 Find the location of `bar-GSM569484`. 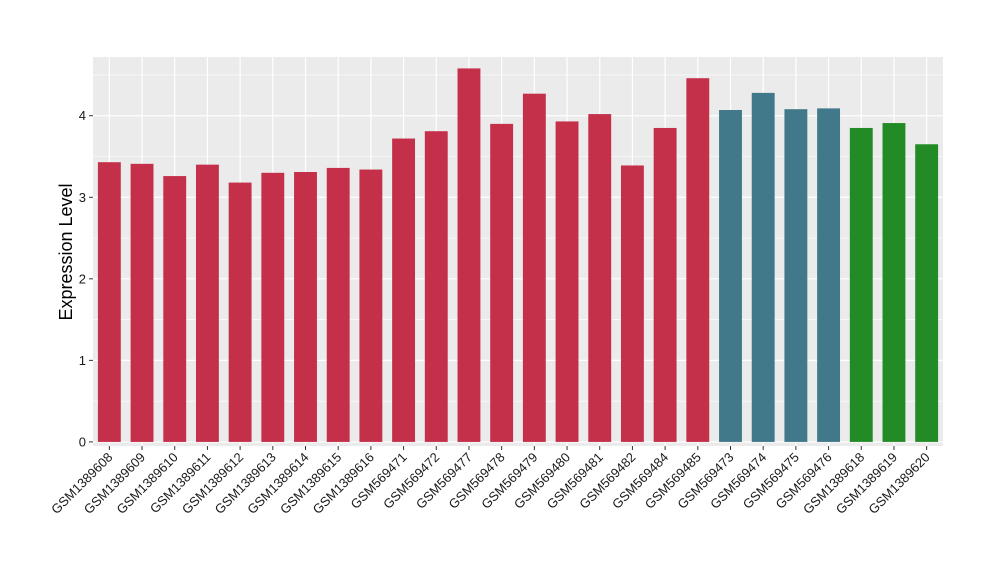

bar-GSM569484 is located at coordinates (665, 284).